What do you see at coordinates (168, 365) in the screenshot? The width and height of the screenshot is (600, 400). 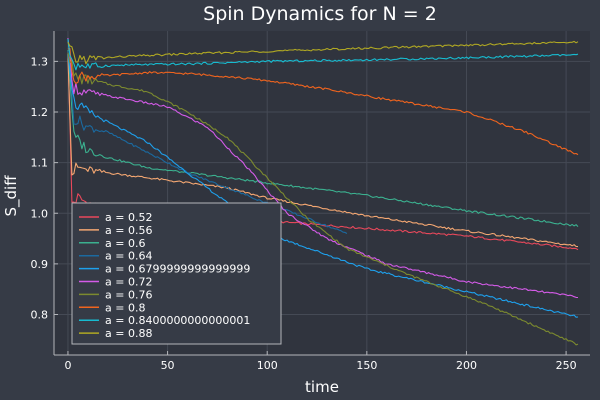 I see `x-tick-label: 50` at bounding box center [168, 365].